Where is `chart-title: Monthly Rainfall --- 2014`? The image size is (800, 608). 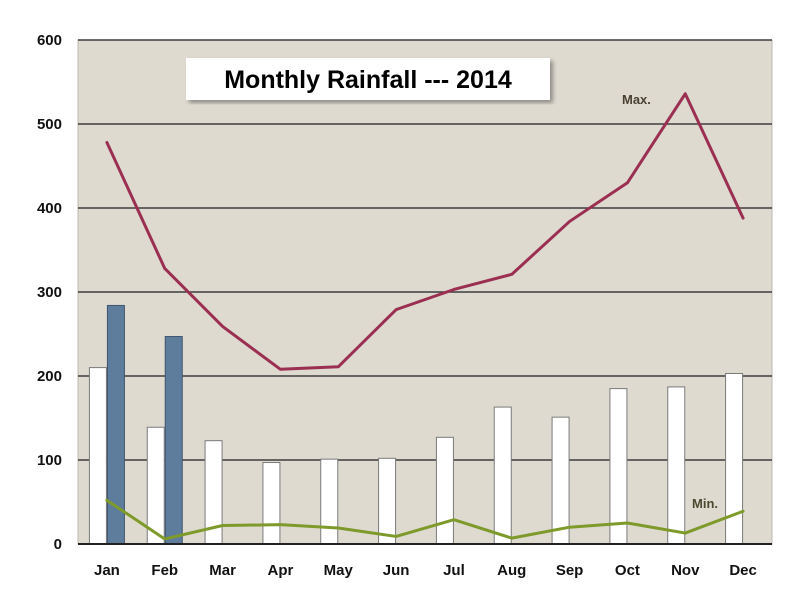
chart-title: Monthly Rainfall --- 2014 is located at coordinates (368, 80).